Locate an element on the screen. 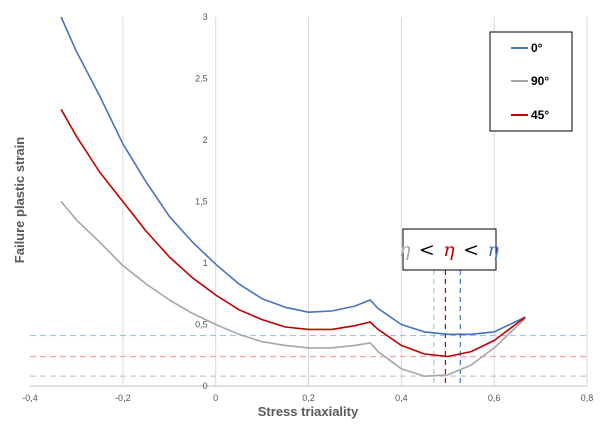 The image size is (606, 428). y-tick-label: 2,5 is located at coordinates (201, 79).